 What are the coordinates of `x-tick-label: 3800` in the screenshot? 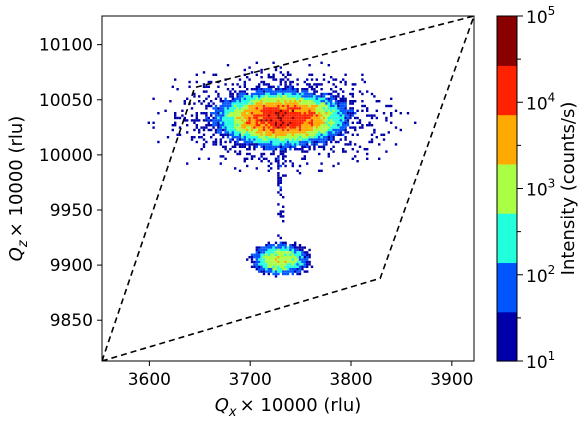 It's located at (350, 380).